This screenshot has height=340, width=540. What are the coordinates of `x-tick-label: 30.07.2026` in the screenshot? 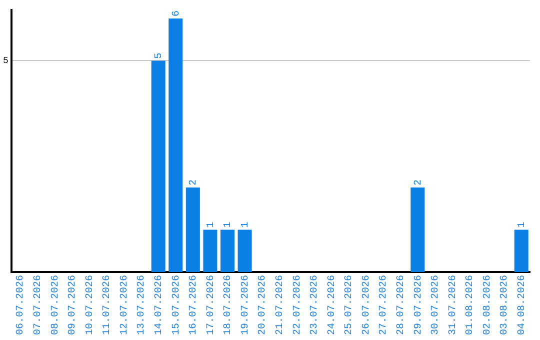 It's located at (436, 305).